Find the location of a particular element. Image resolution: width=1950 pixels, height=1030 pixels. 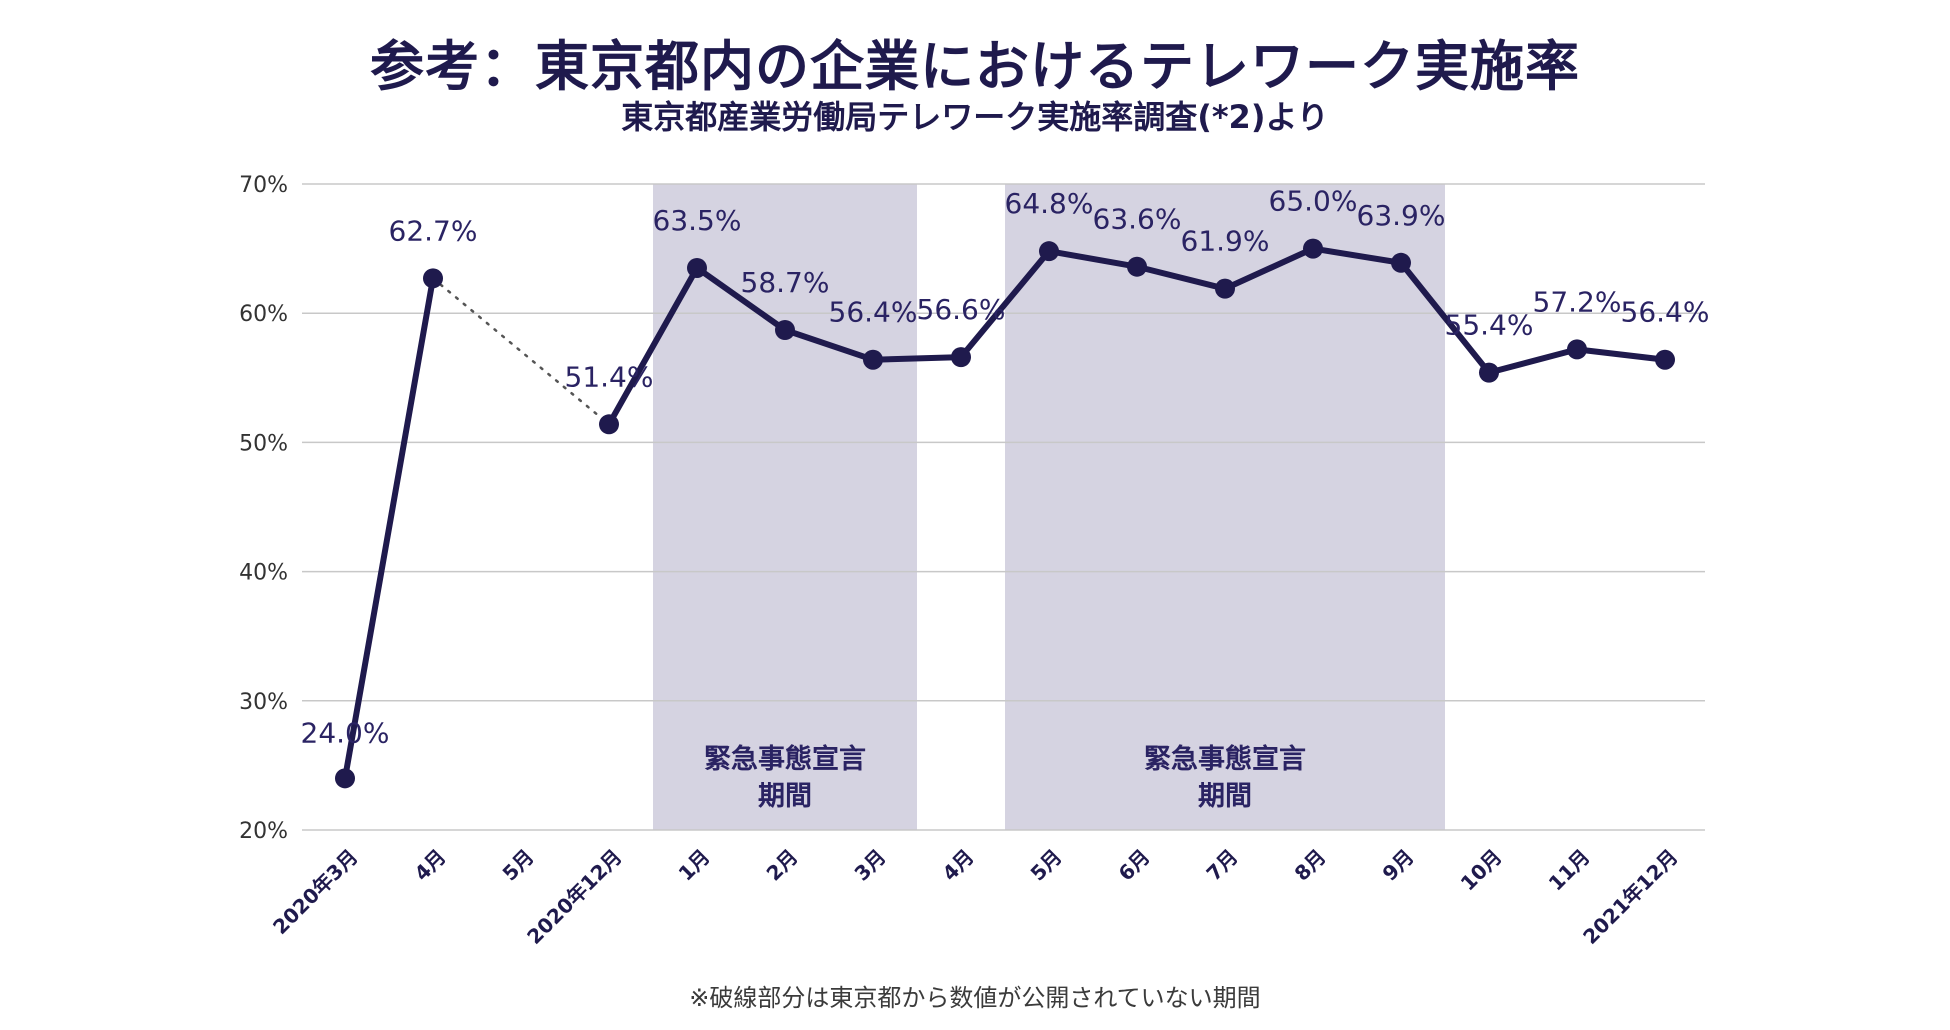

x-tick-label: 7月 is located at coordinates (1222, 865).